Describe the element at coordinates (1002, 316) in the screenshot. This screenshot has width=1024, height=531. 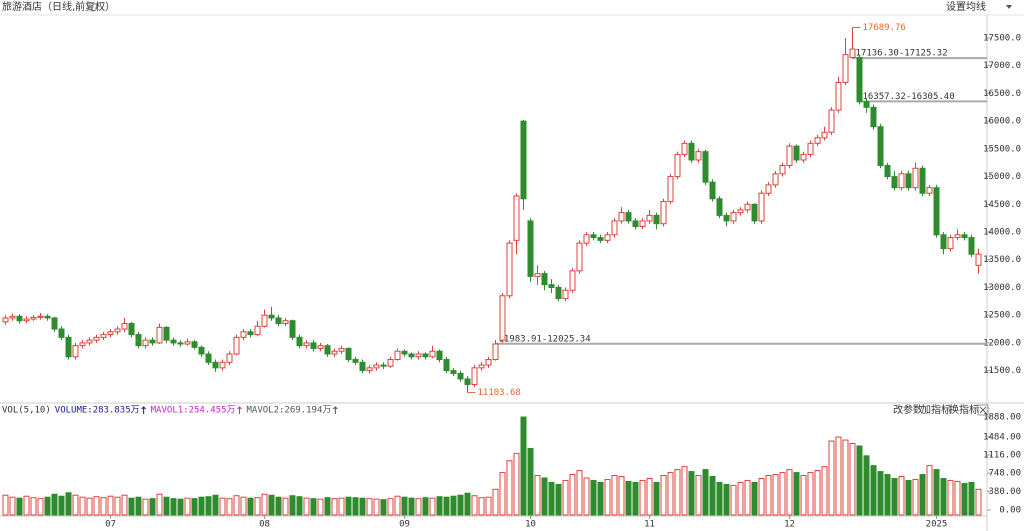
I see `y-tick-label: 12500.0` at that location.